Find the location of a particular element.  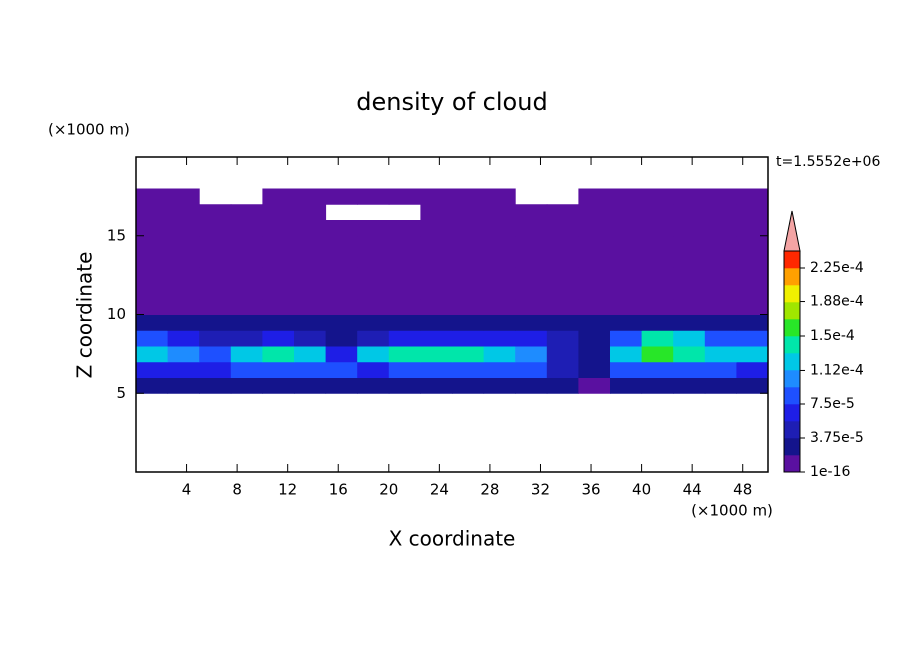

colorbar-tick-label: 2.25e-4 is located at coordinates (837, 268).